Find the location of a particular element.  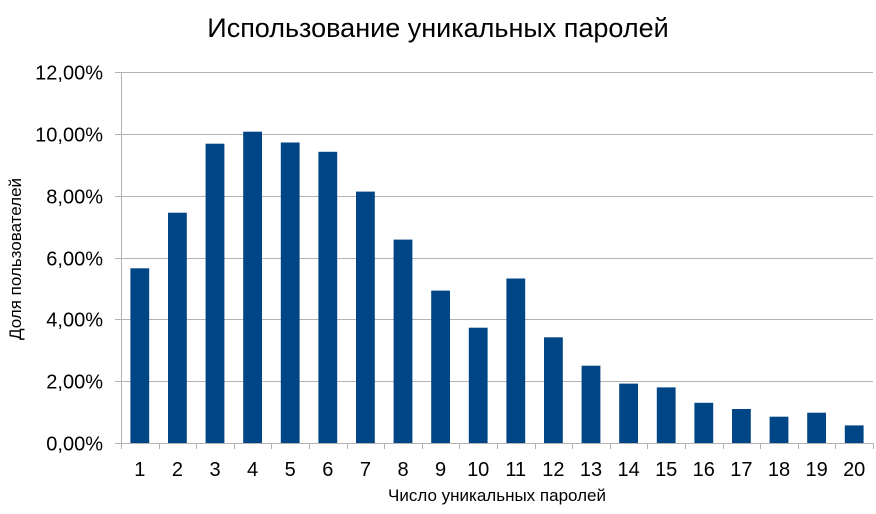

x-tick-label: 6 is located at coordinates (327, 470).